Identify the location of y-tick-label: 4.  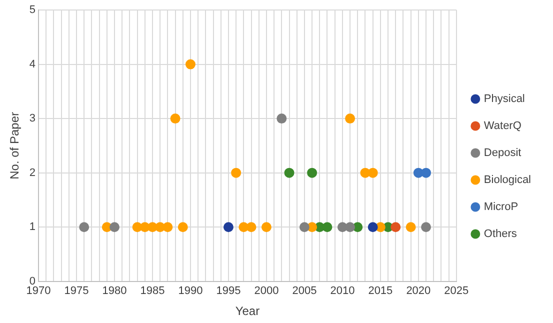
(32, 64).